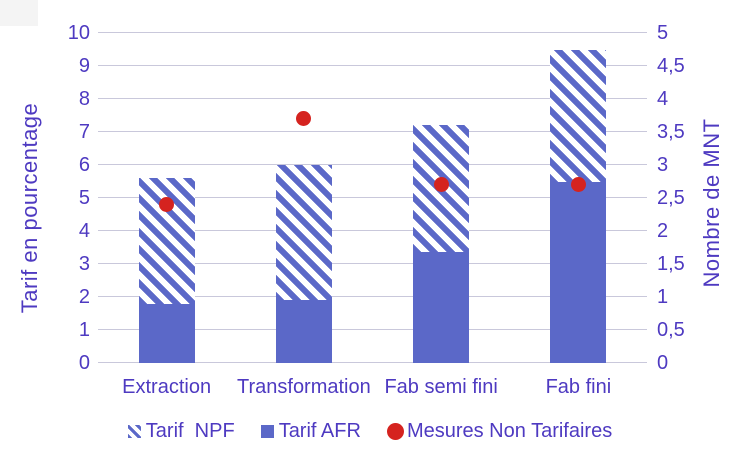 This screenshot has height=456, width=740. I want to click on y-right-tick-label: 3,5, so click(671, 132).